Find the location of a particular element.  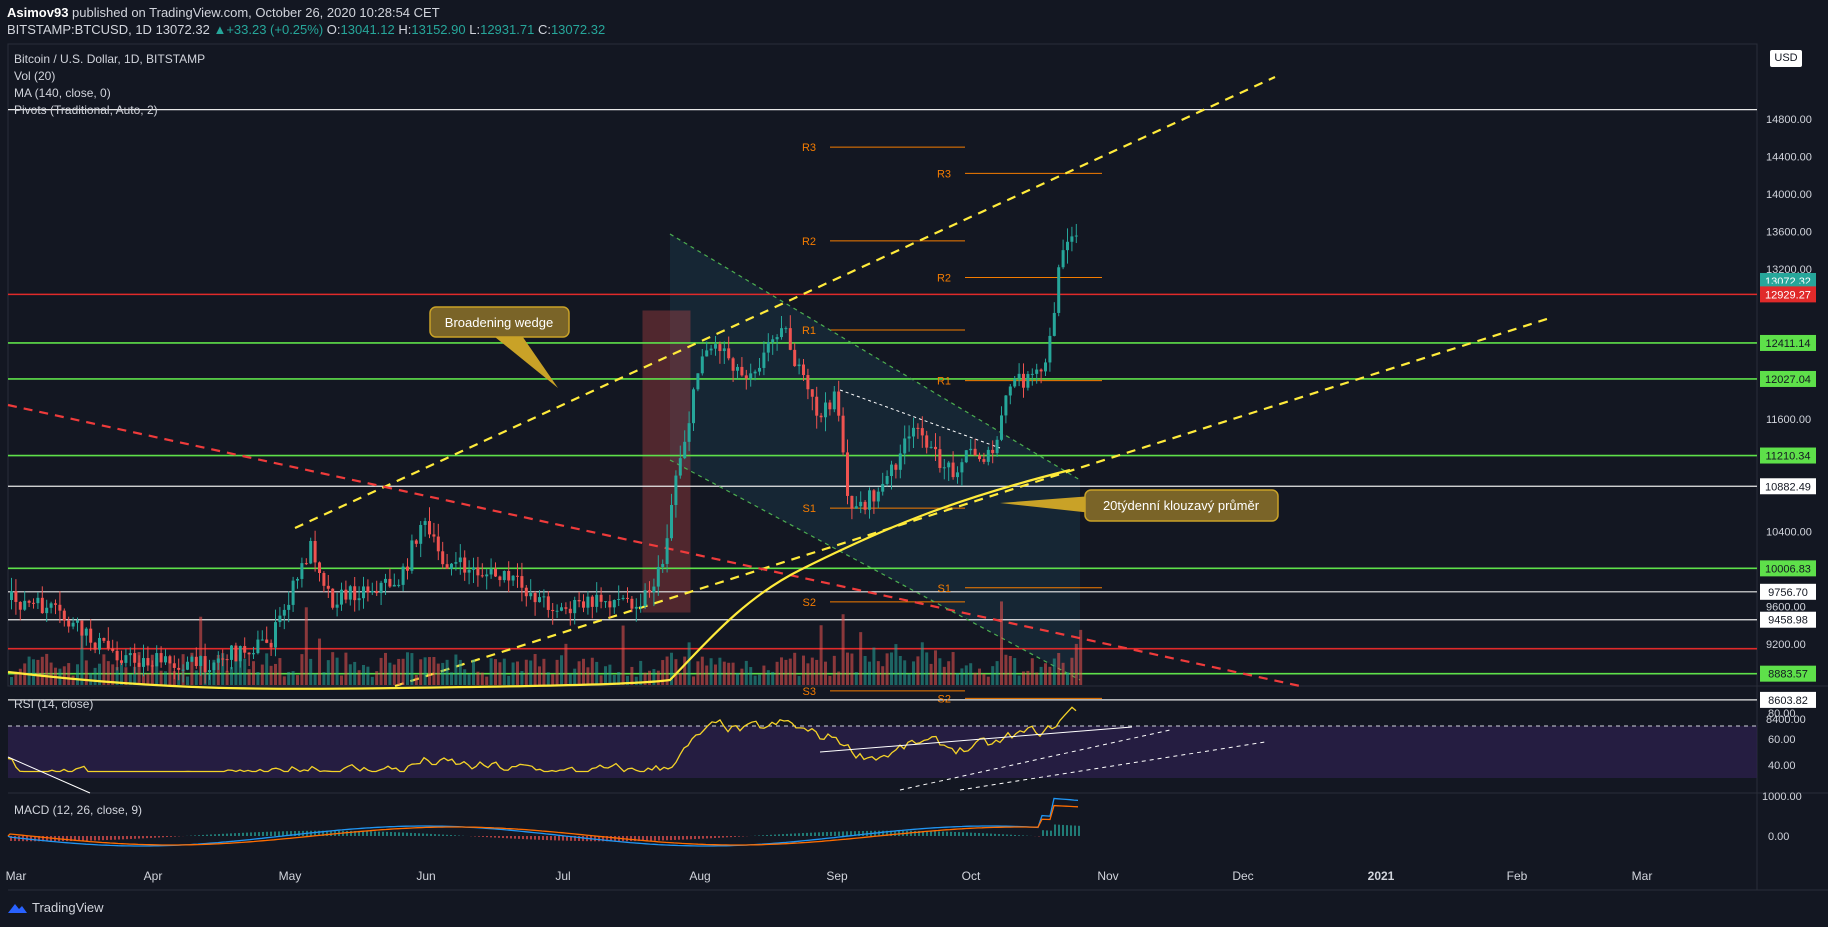

series-title: Bitcoin / U.S. Dollar, 1D, BITSTAMP is located at coordinates (110, 59).